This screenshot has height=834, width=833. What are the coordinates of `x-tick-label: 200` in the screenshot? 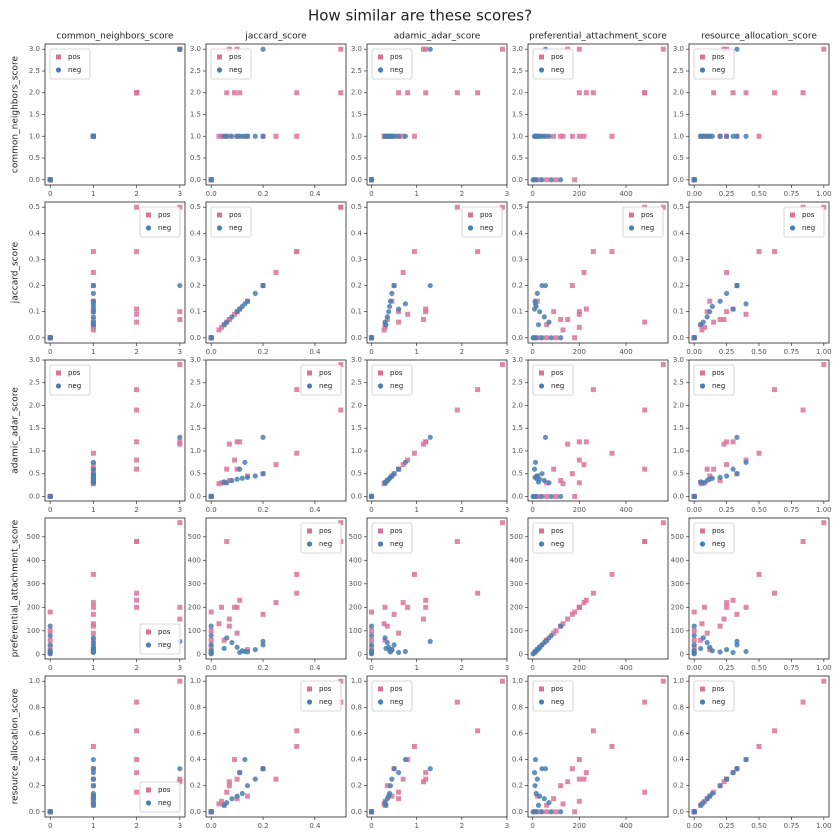 It's located at (579, 510).